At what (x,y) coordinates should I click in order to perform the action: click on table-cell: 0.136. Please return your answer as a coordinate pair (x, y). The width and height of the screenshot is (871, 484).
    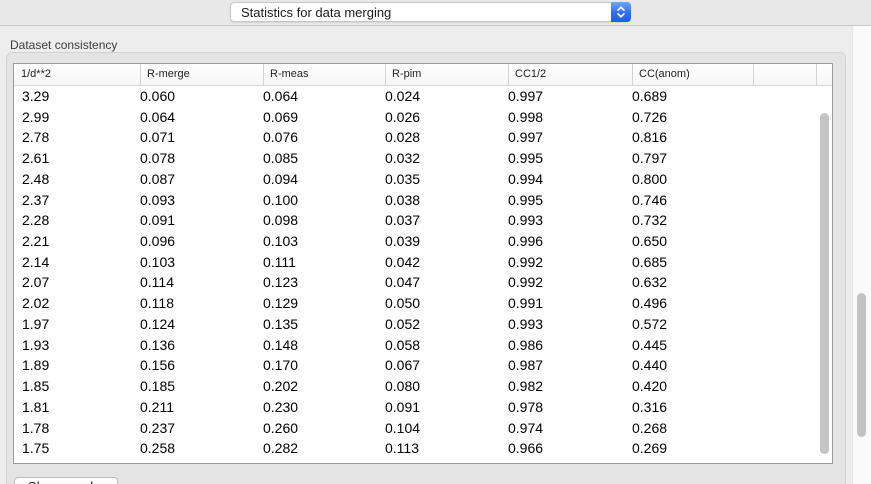
    Looking at the image, I should click on (158, 344).